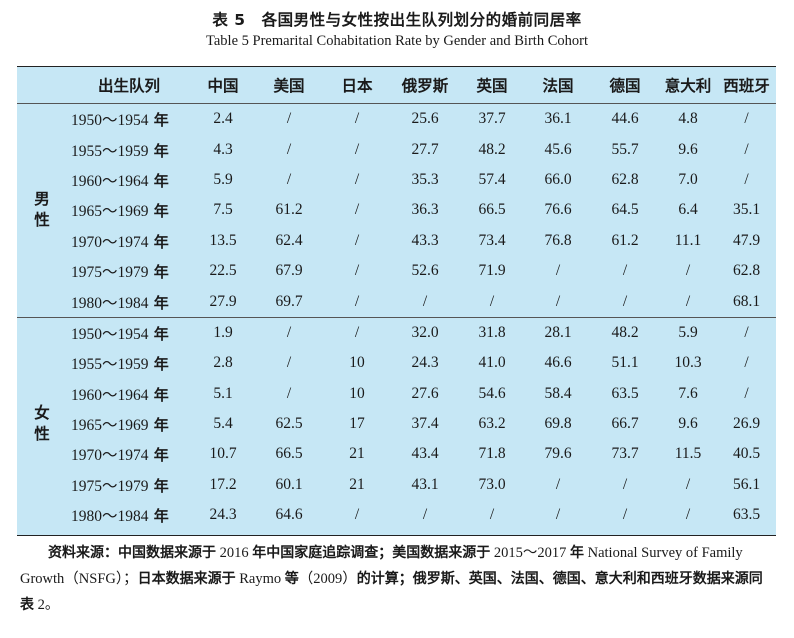 This screenshot has height=638, width=794. I want to click on value-cell: 51.1, so click(625, 363).